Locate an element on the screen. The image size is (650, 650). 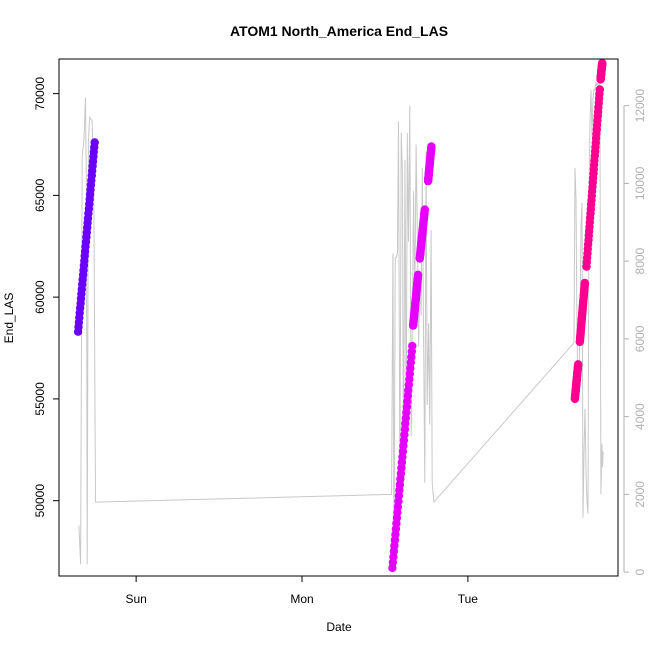
x-axis: Sun Mon Tue is located at coordinates (301, 591).